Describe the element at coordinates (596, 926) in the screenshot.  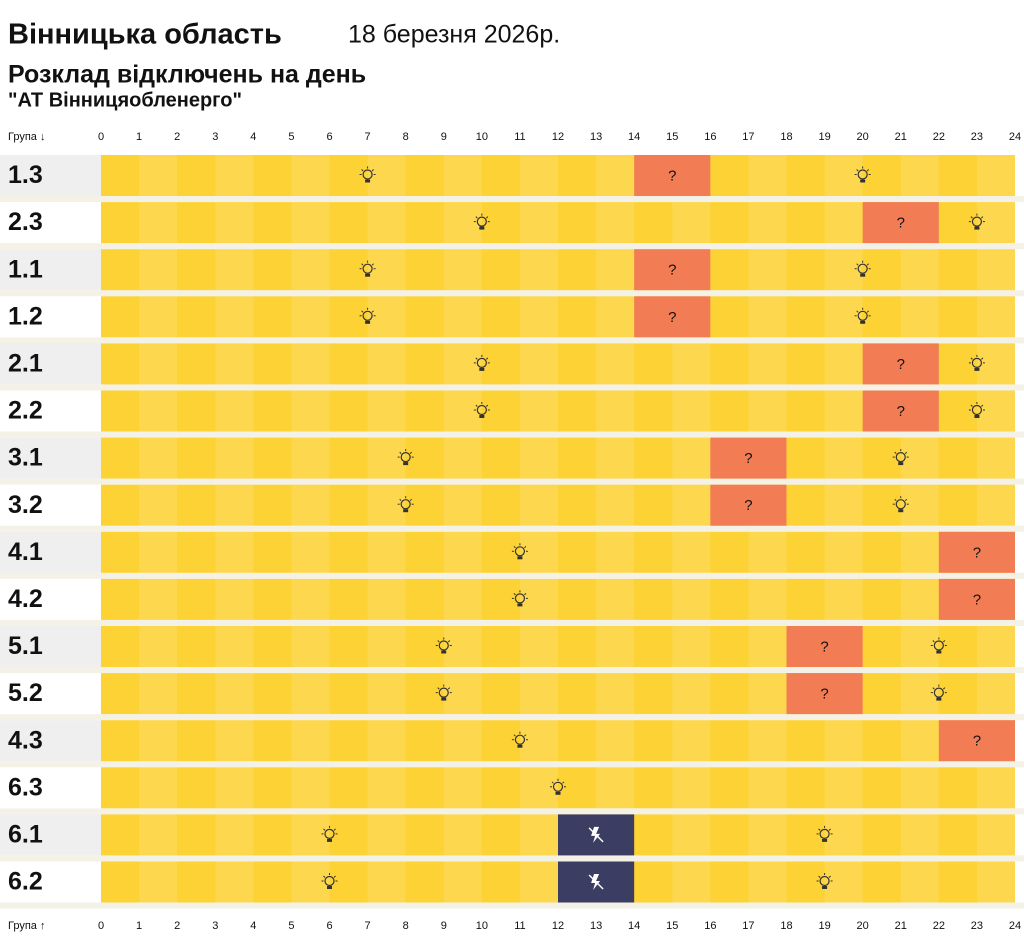
I see `hour-label: 13` at that location.